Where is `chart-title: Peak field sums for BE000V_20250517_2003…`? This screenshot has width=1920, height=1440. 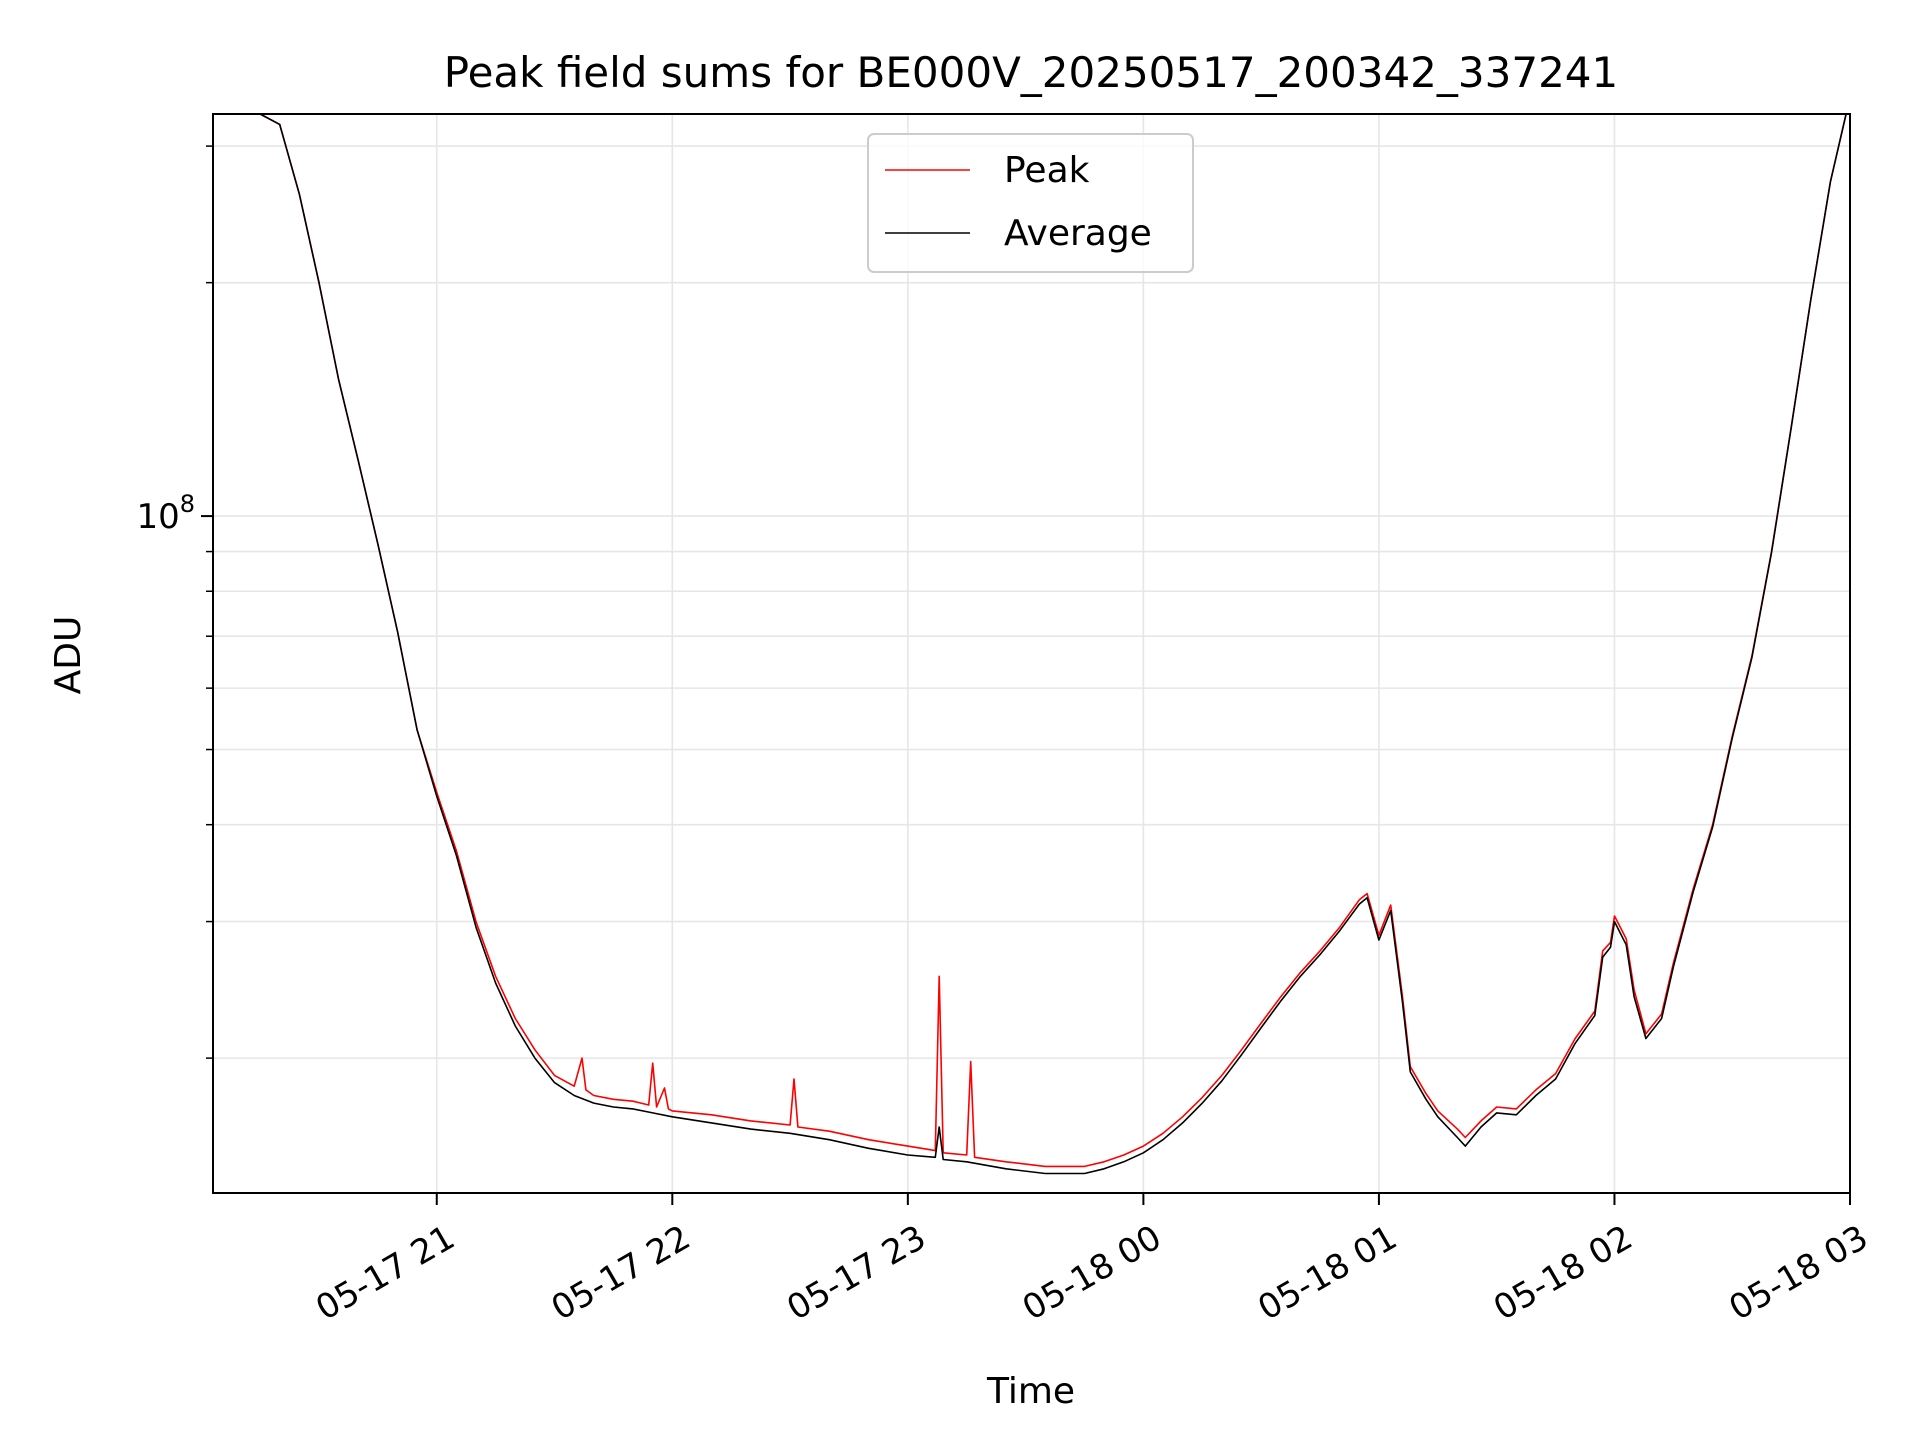 chart-title: Peak field sums for BE000V_20250517_2003… is located at coordinates (1031, 72).